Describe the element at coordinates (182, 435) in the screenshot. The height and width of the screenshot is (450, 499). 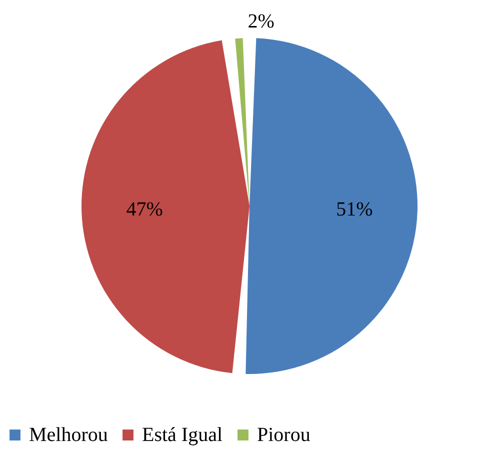
I see `legend-label: Está Igual` at that location.